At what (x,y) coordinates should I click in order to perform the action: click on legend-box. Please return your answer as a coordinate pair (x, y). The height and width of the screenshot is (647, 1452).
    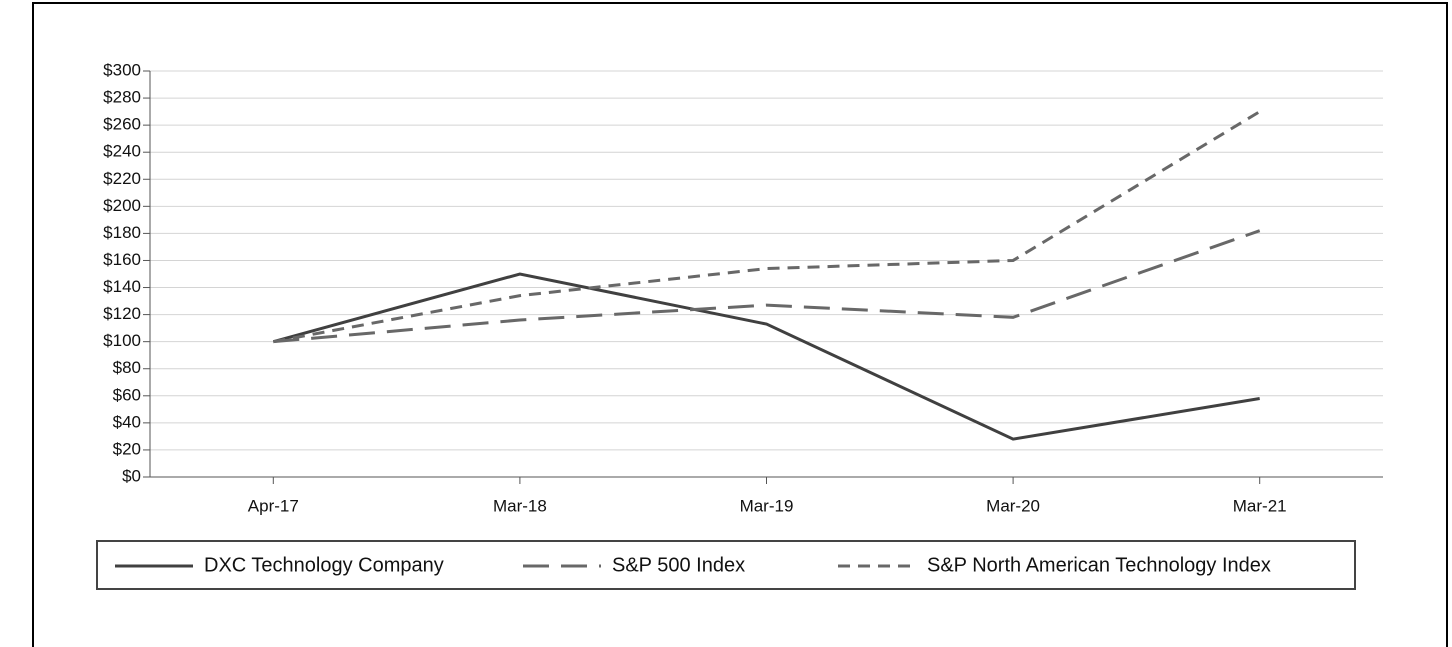
    Looking at the image, I should click on (726, 565).